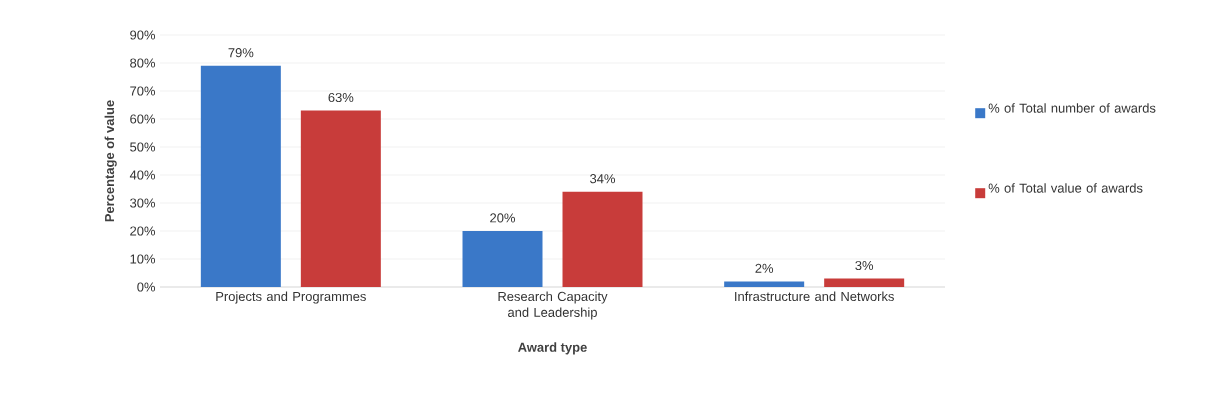 The width and height of the screenshot is (1206, 403). Describe the element at coordinates (143, 203) in the screenshot. I see `y-tick-label: 30%` at that location.